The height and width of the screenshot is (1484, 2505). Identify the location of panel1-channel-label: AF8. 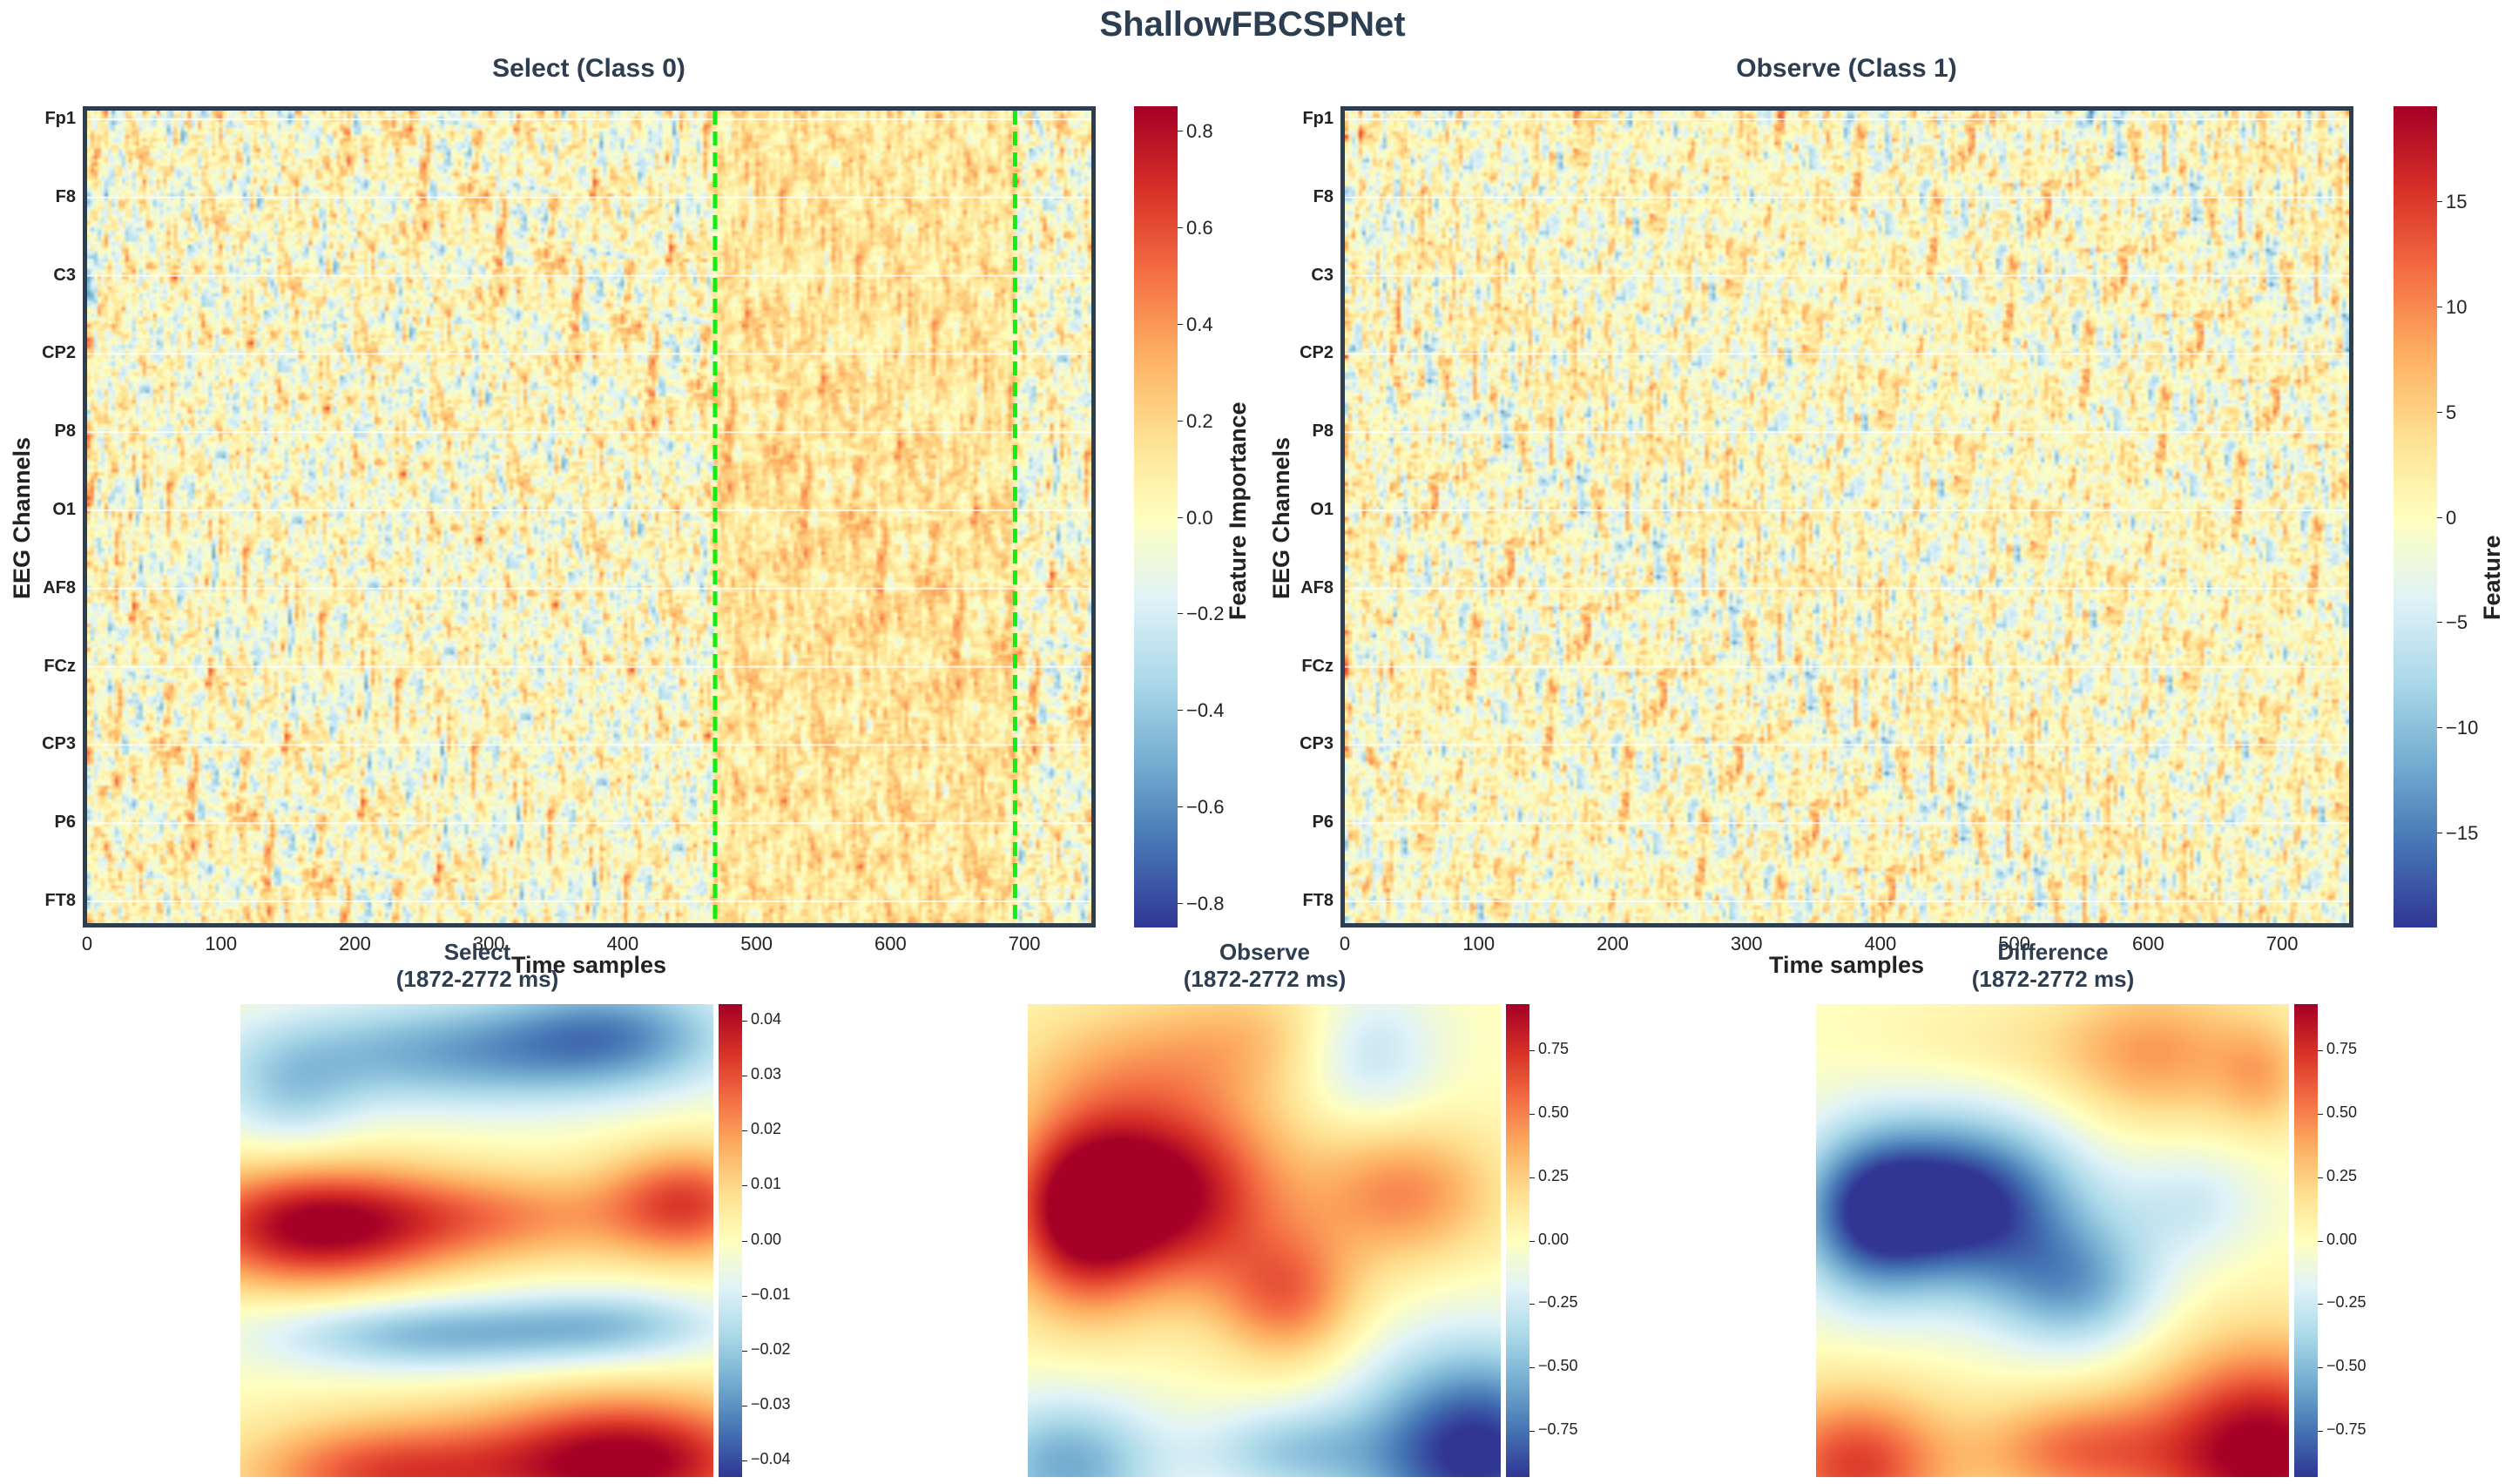
(59, 587).